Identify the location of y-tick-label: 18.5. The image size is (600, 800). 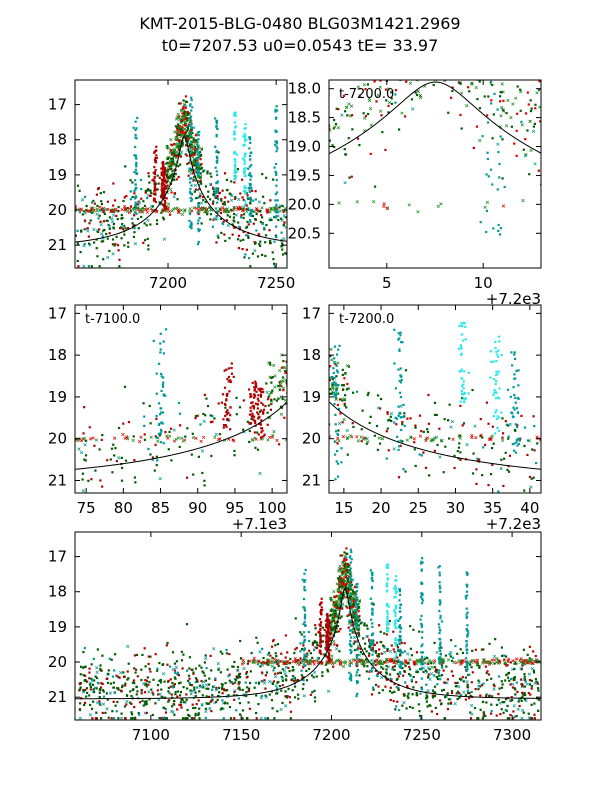
(304, 118).